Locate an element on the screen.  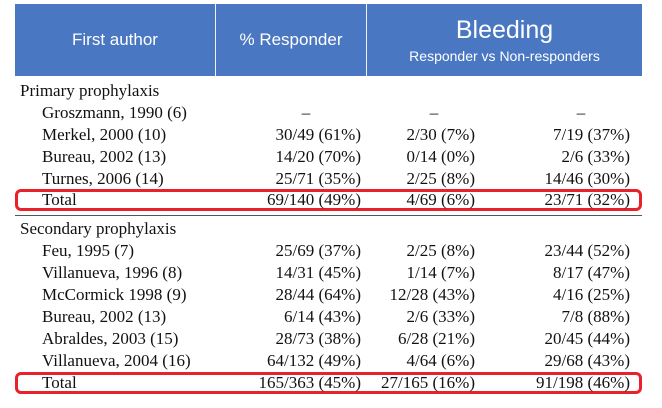
responder-bleeding-cell: 2/30 (7%) is located at coordinates (440, 134).